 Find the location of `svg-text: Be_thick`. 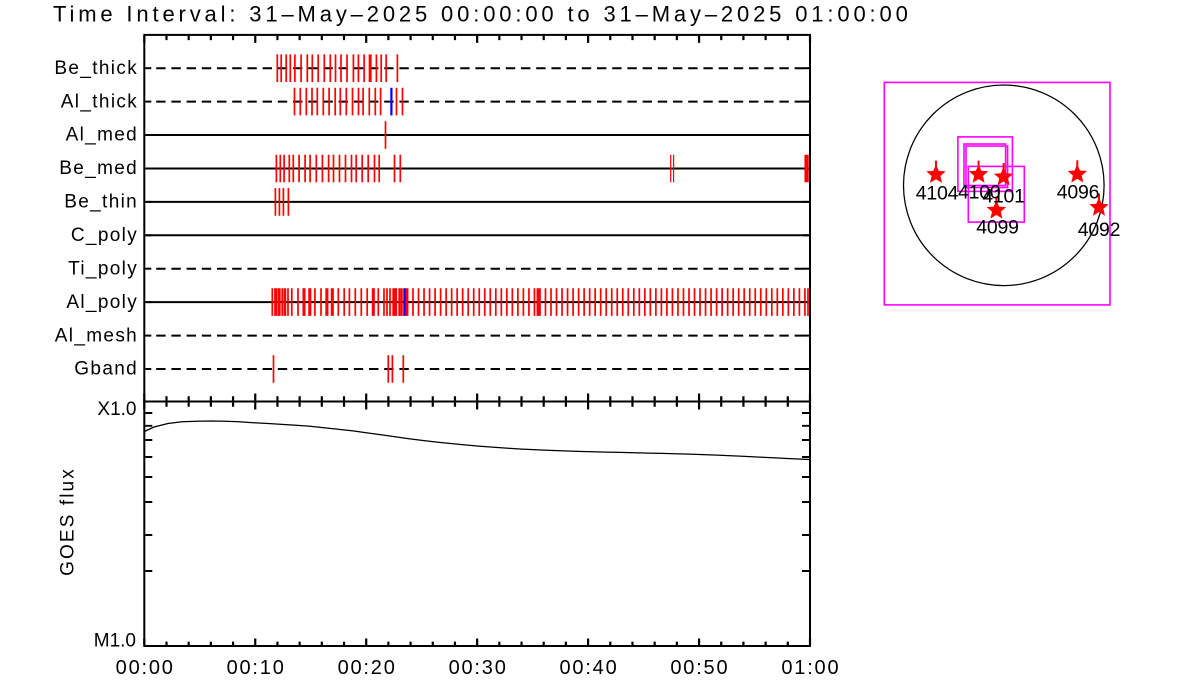

svg-text: Be_thick is located at coordinates (96, 68).